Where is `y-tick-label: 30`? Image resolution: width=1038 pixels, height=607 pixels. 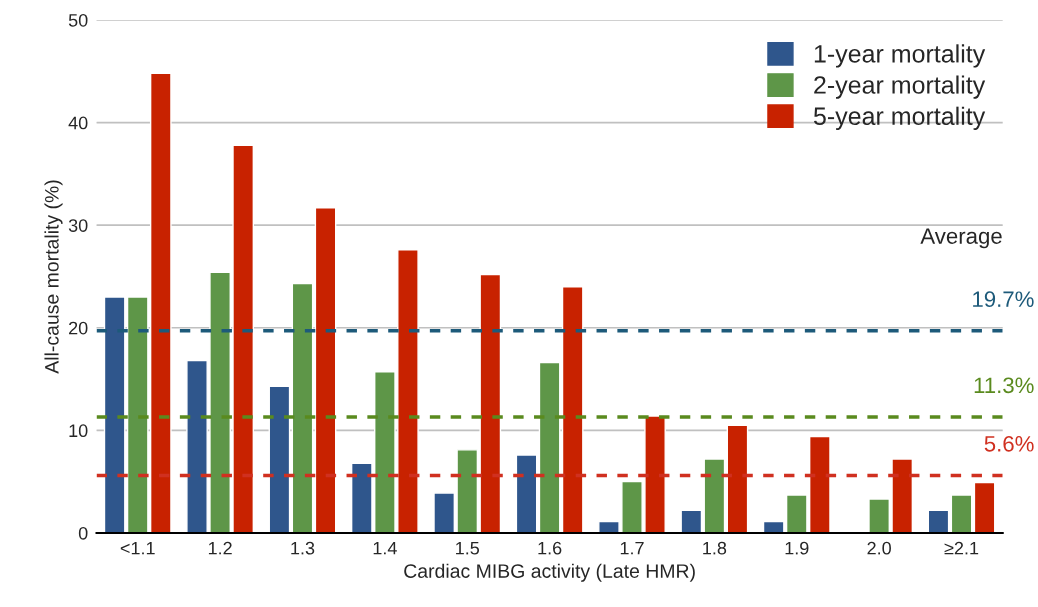
y-tick-label: 30 is located at coordinates (78, 225).